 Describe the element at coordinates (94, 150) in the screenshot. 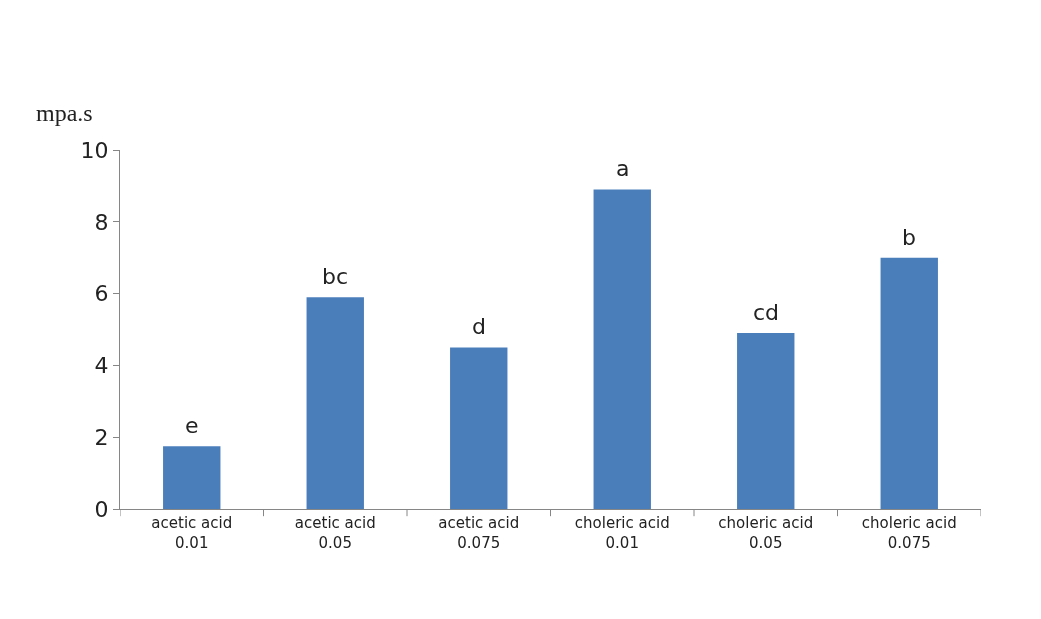

I see `y-tick-label: 10` at that location.